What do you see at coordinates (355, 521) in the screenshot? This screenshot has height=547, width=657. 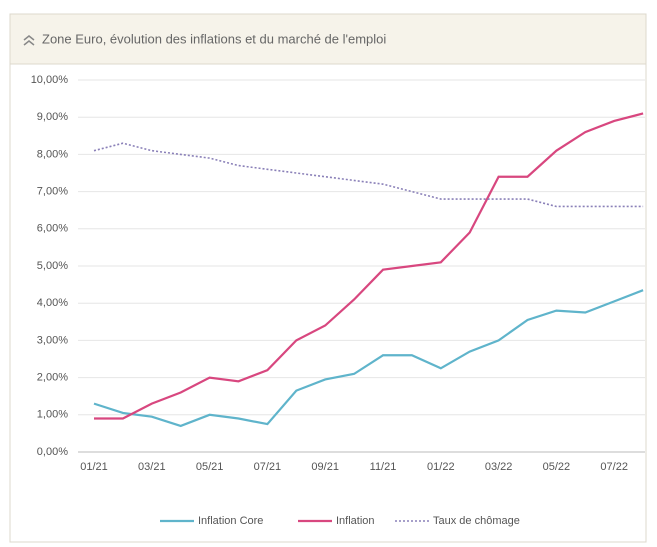 I see `legend-label: Inflation` at bounding box center [355, 521].